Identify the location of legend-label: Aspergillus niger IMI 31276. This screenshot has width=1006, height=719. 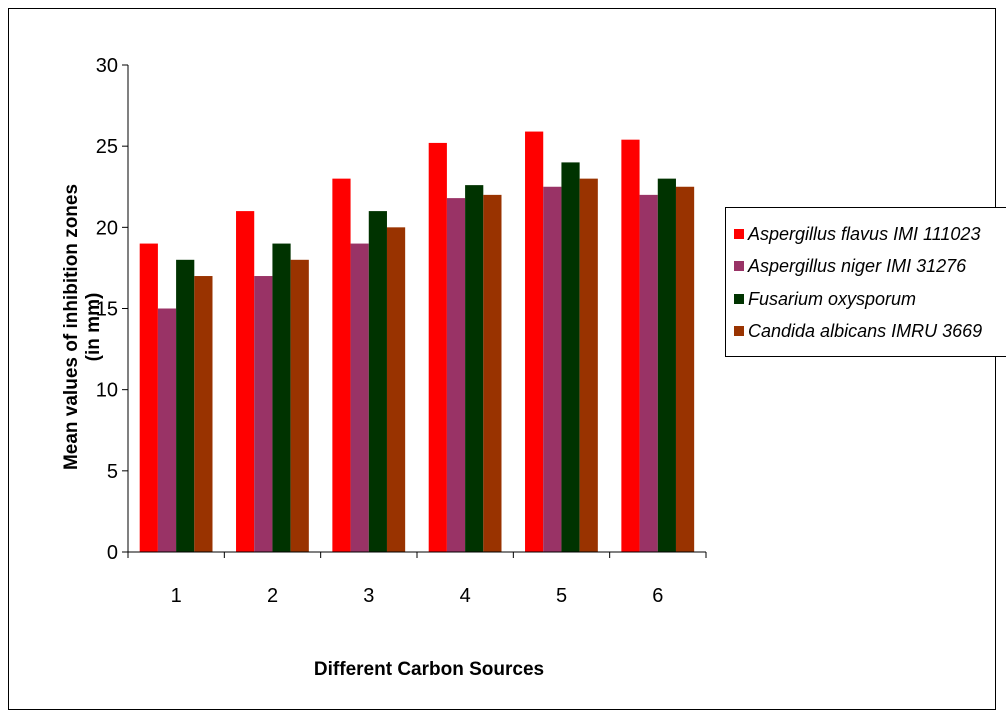
(857, 265).